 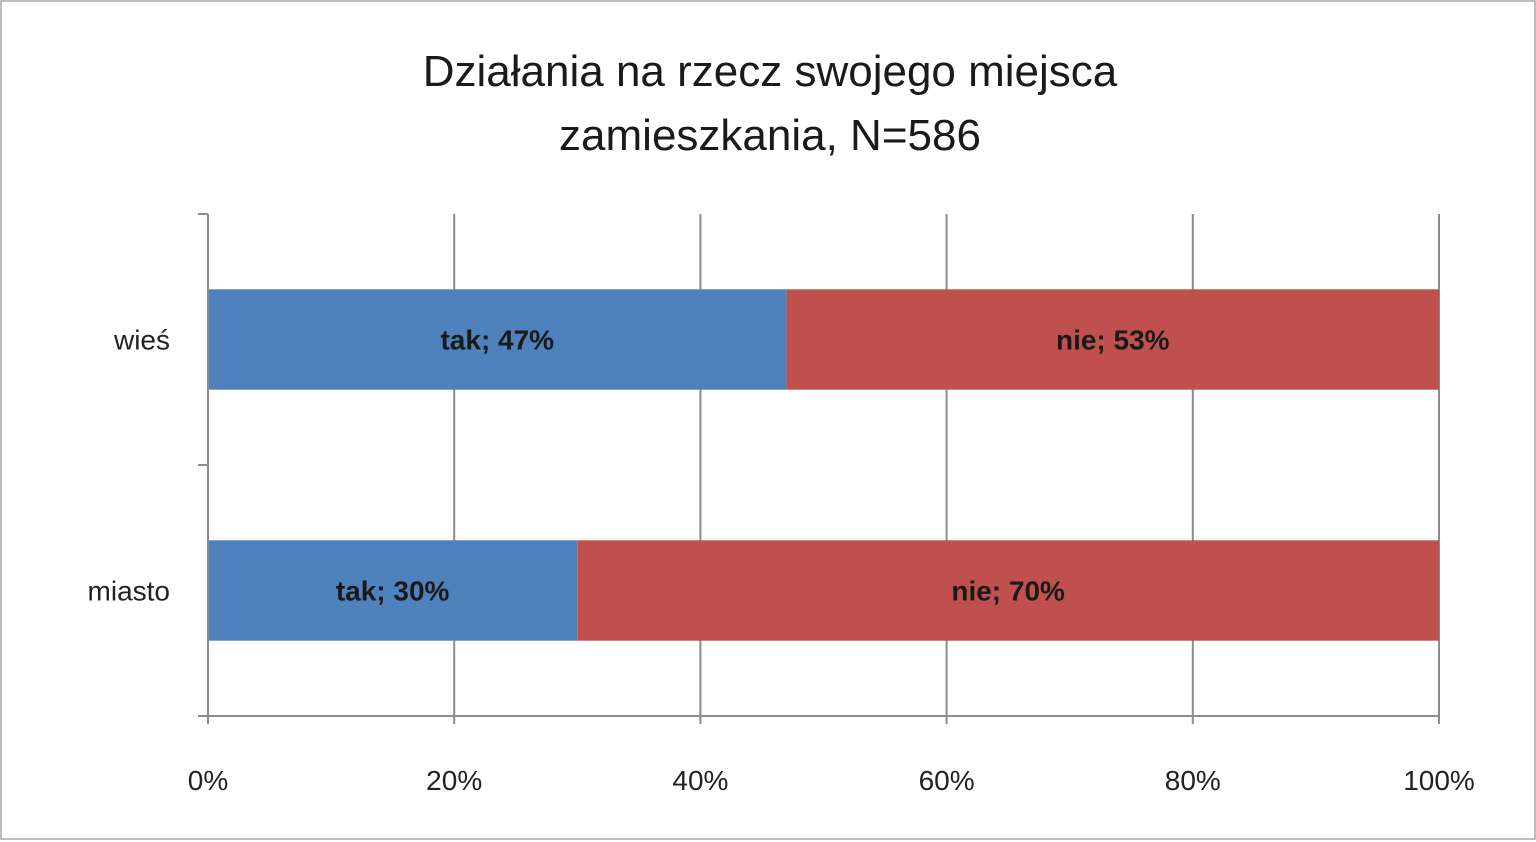 What do you see at coordinates (1193, 780) in the screenshot?
I see `x-tick-label: 80%` at bounding box center [1193, 780].